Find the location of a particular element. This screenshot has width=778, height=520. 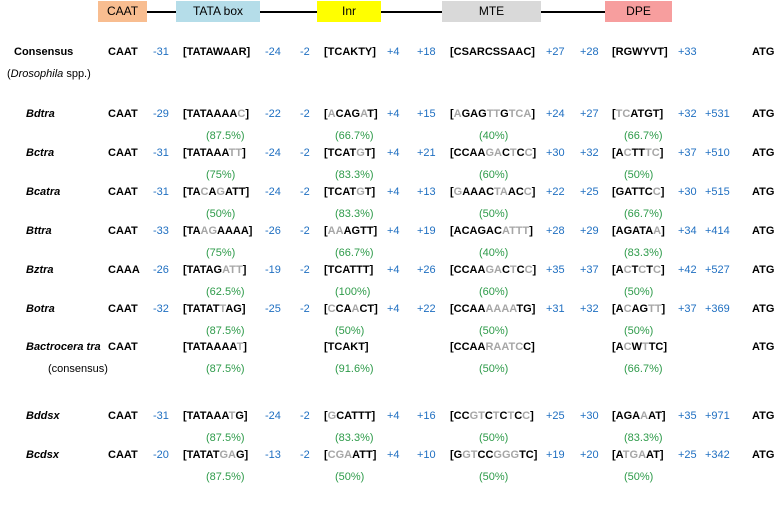

inr-sequence: [CCAACT] is located at coordinates (351, 309).